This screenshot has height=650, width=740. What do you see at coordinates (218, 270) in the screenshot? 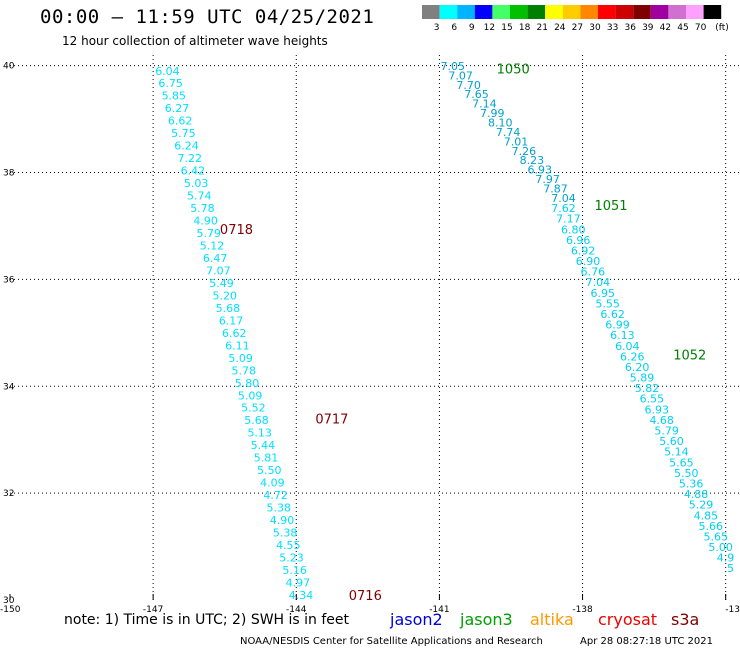
I see `wave-height-value: 7.07` at bounding box center [218, 270].